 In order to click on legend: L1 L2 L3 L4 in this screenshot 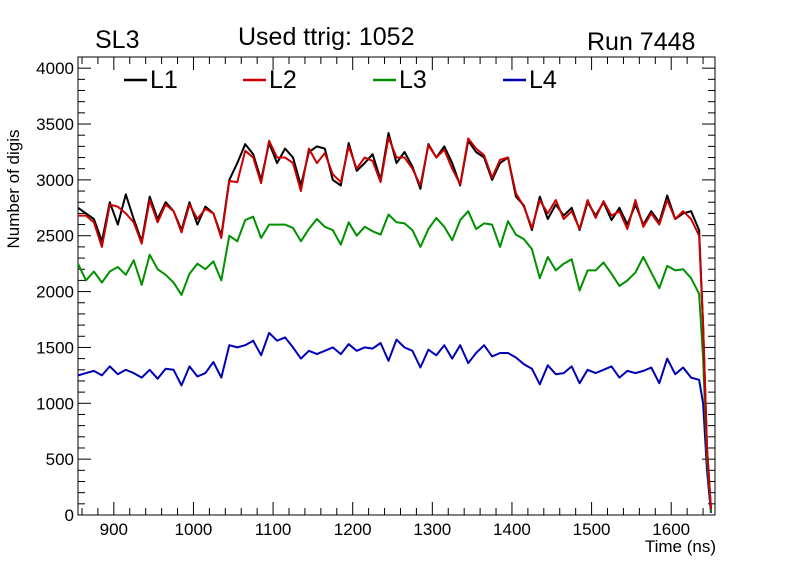, I will do `click(340, 80)`.